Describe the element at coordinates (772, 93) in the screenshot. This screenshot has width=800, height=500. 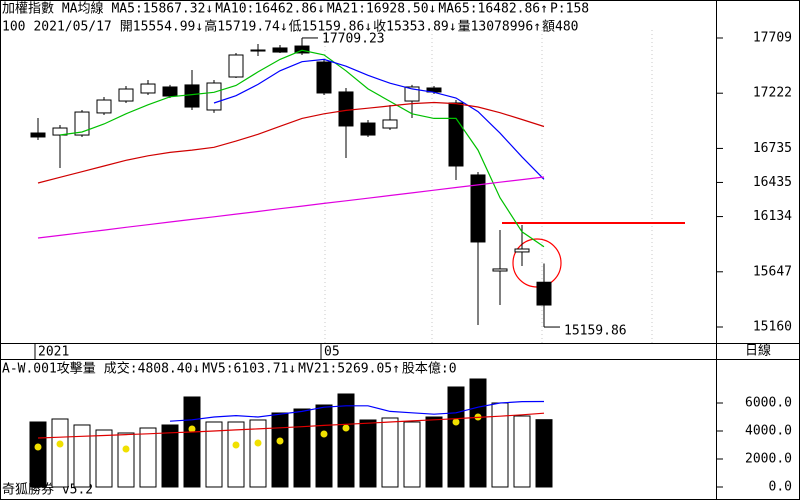
I see `y-tick-label: 17222` at that location.